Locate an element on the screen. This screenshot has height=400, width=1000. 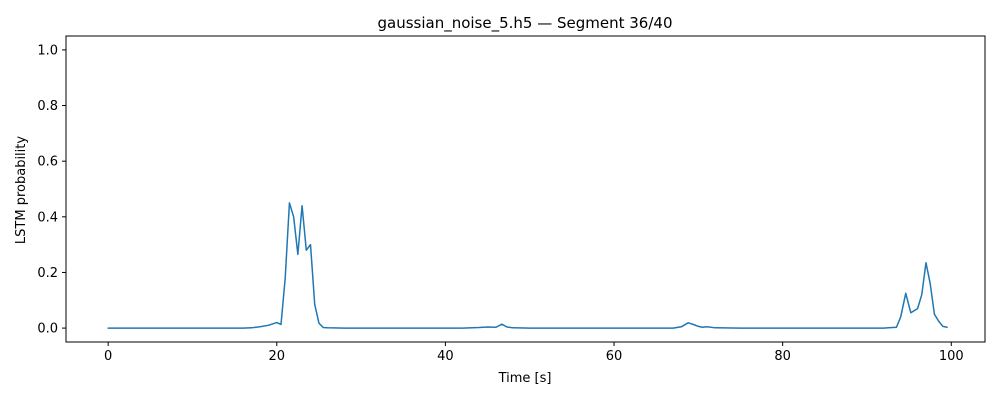
y-tick-label: 0.0 is located at coordinates (47, 329).